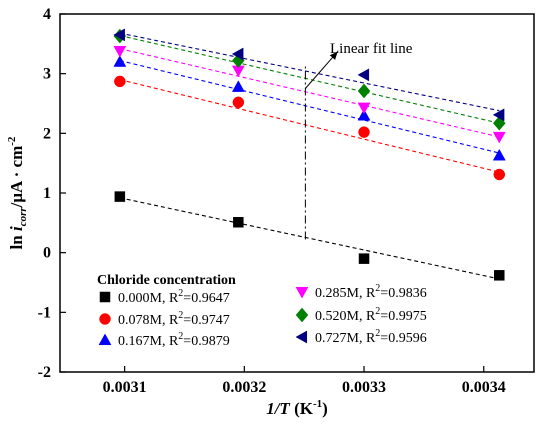 This screenshot has height=431, width=550. What do you see at coordinates (16, 240) in the screenshot?
I see `y-axis-title-main: ln` at bounding box center [16, 240].